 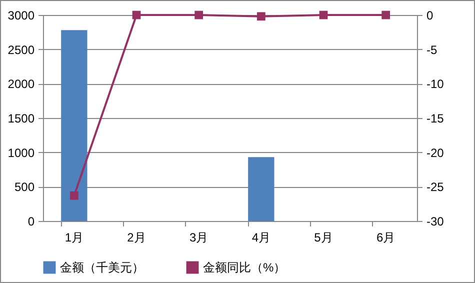 What do you see at coordinates (198, 237) in the screenshot?
I see `x-tick-label: 3月` at bounding box center [198, 237].